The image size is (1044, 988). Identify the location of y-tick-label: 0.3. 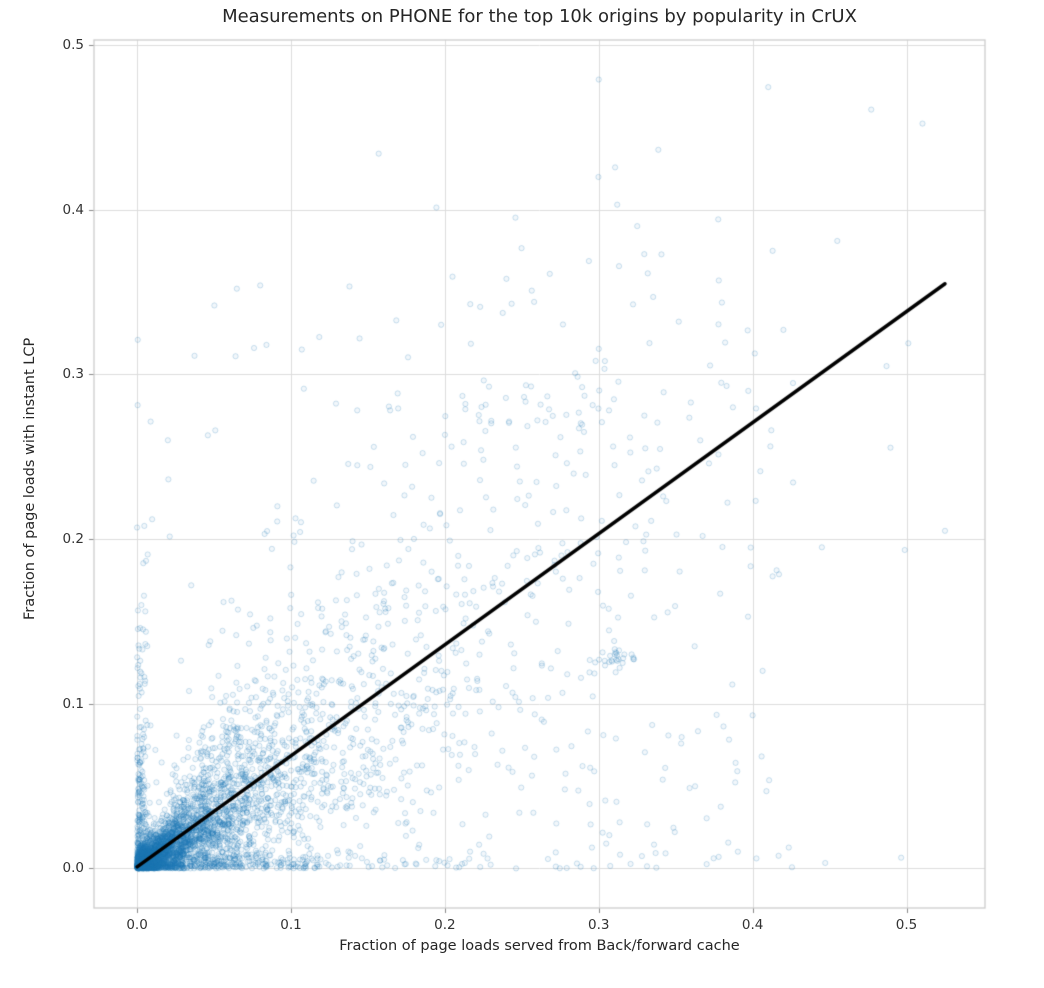
(73, 374).